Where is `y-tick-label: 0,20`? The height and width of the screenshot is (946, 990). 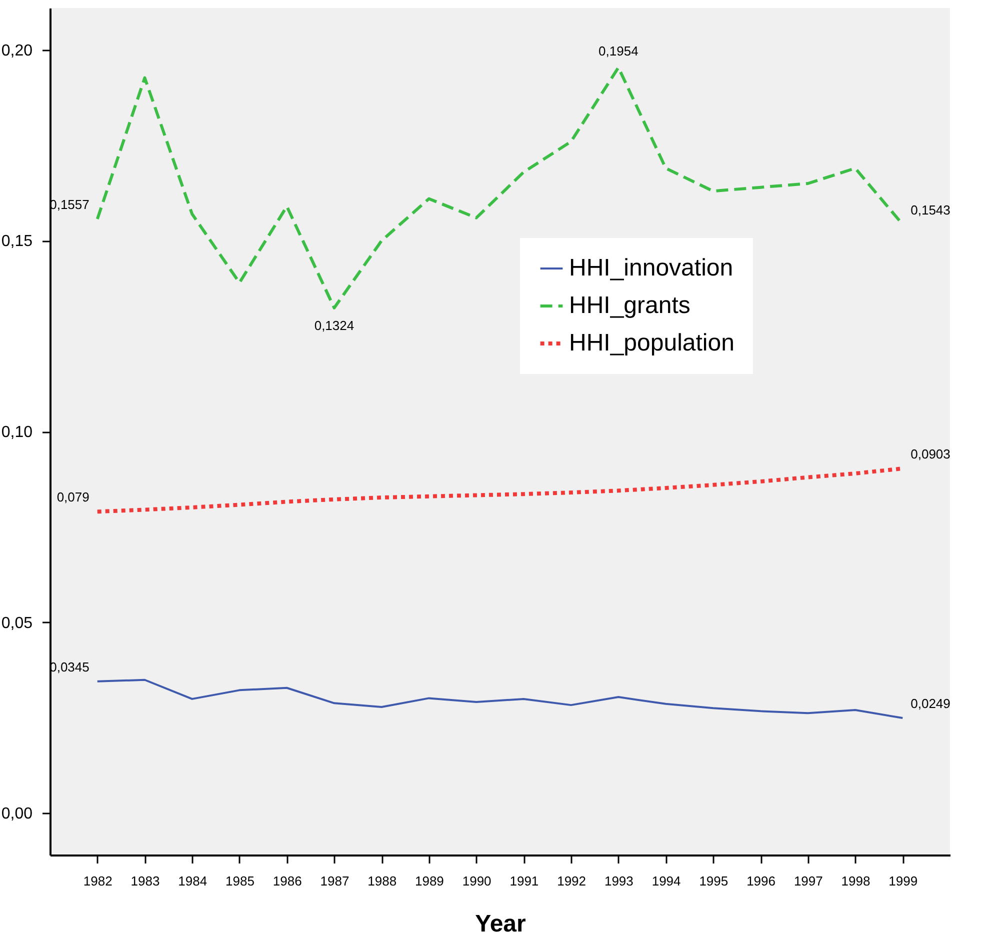 y-tick-label: 0,20 is located at coordinates (17, 51).